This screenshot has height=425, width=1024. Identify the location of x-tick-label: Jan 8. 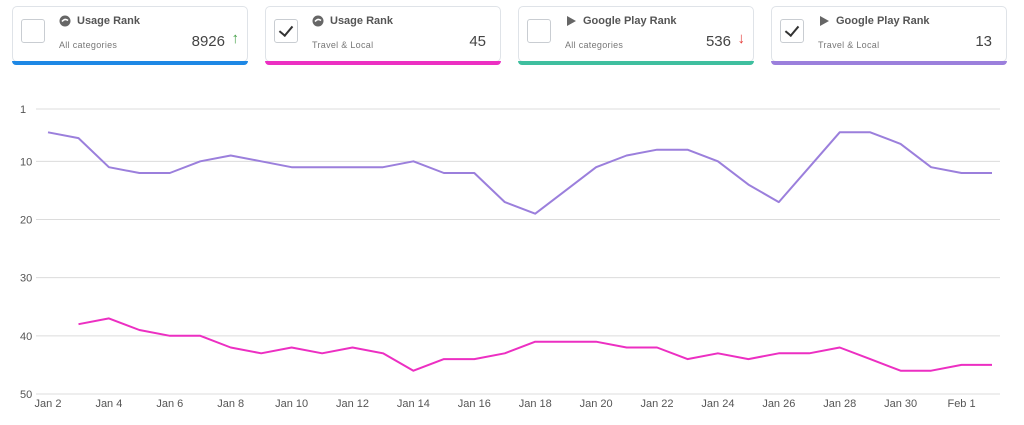
(230, 404).